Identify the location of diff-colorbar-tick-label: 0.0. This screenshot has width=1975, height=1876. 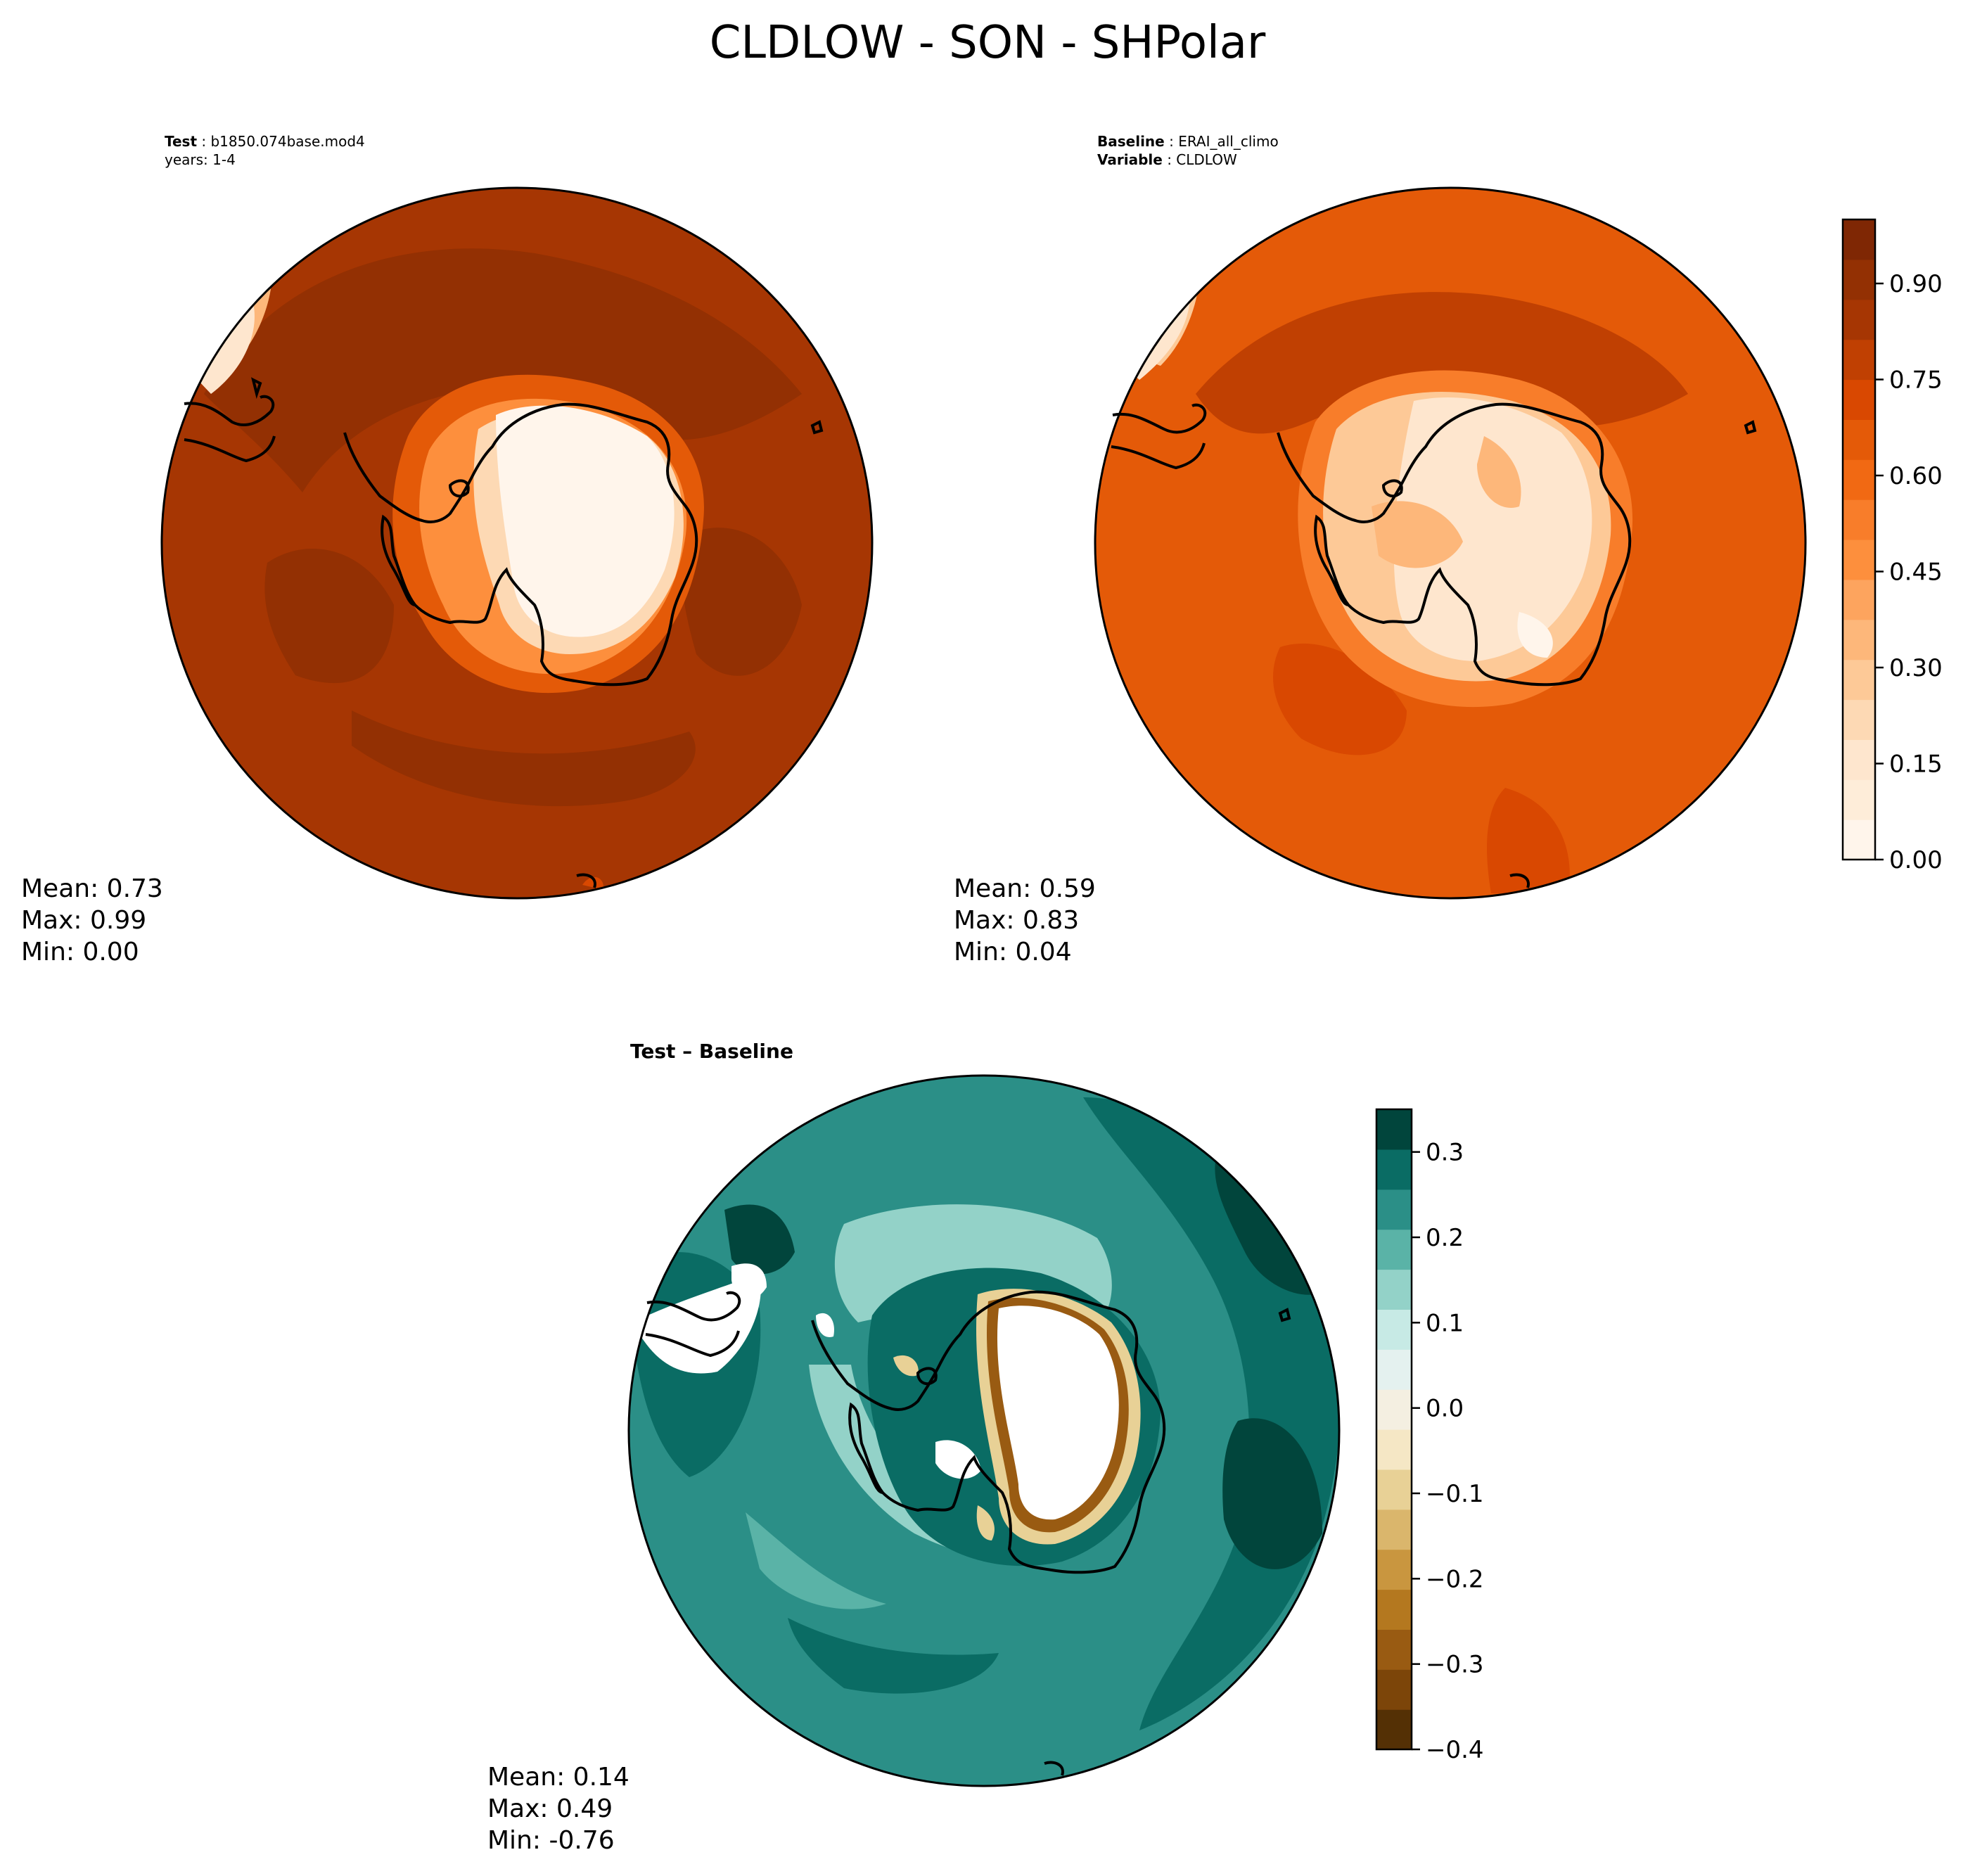
(1445, 1409).